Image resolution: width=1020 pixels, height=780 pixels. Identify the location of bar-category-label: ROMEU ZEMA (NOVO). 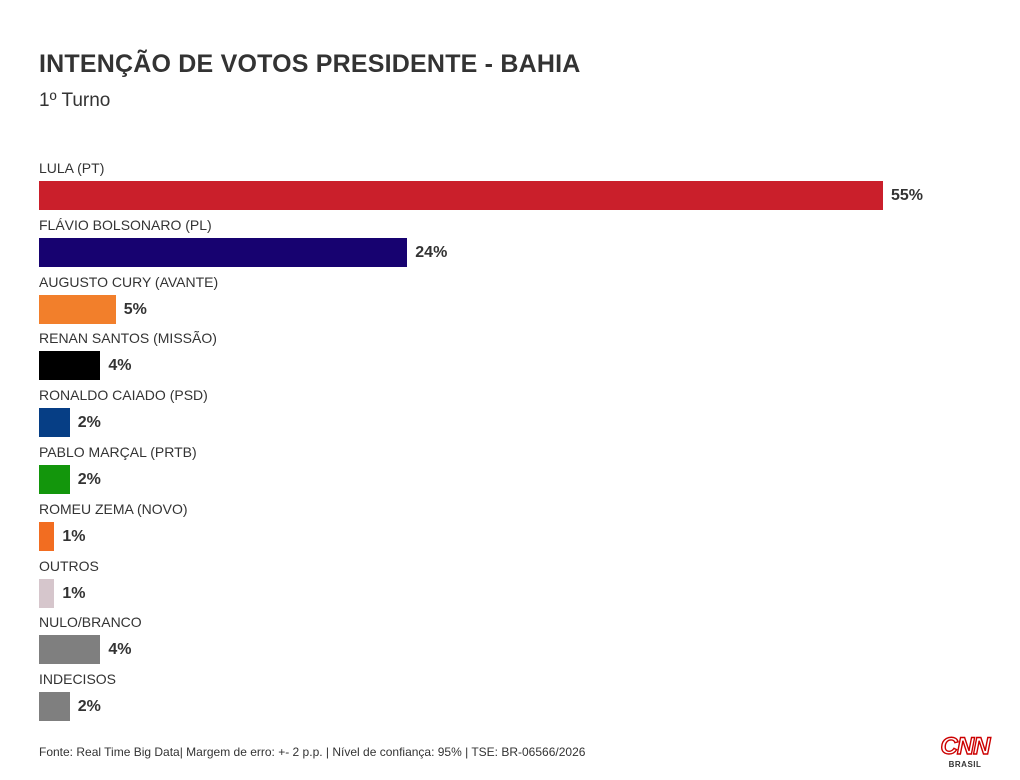
(113, 508).